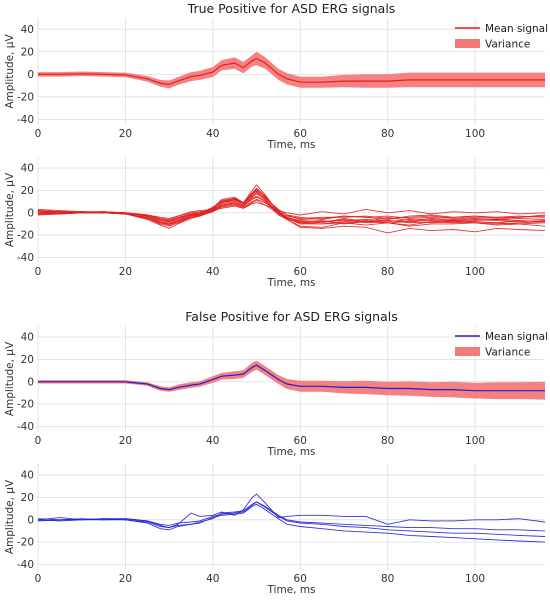  I want to click on chart-title: False Positive for ASD ERG signals, so click(291, 316).